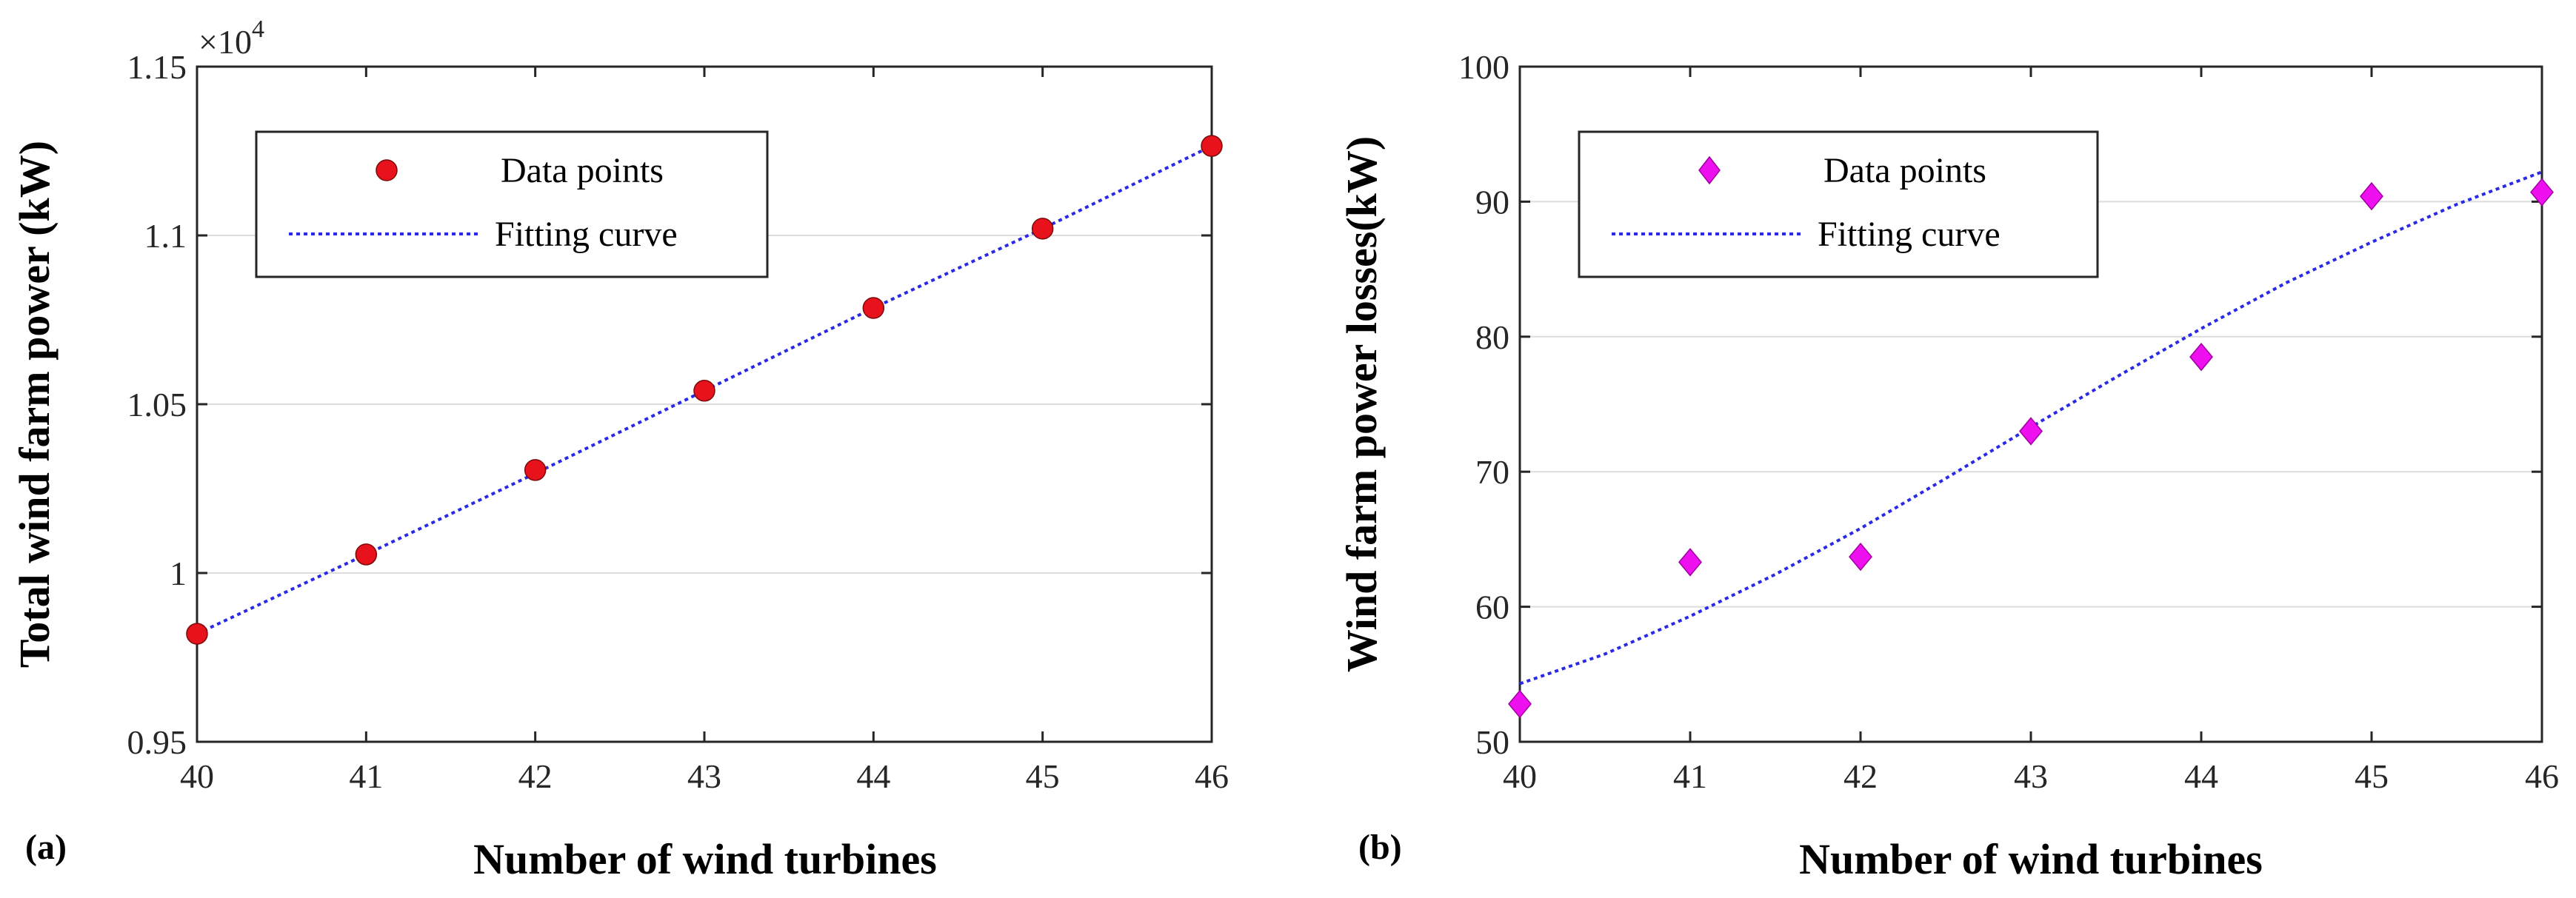 The image size is (2576, 898). What do you see at coordinates (258, 29) in the screenshot?
I see `panel-a-y-exponent-power: 4` at bounding box center [258, 29].